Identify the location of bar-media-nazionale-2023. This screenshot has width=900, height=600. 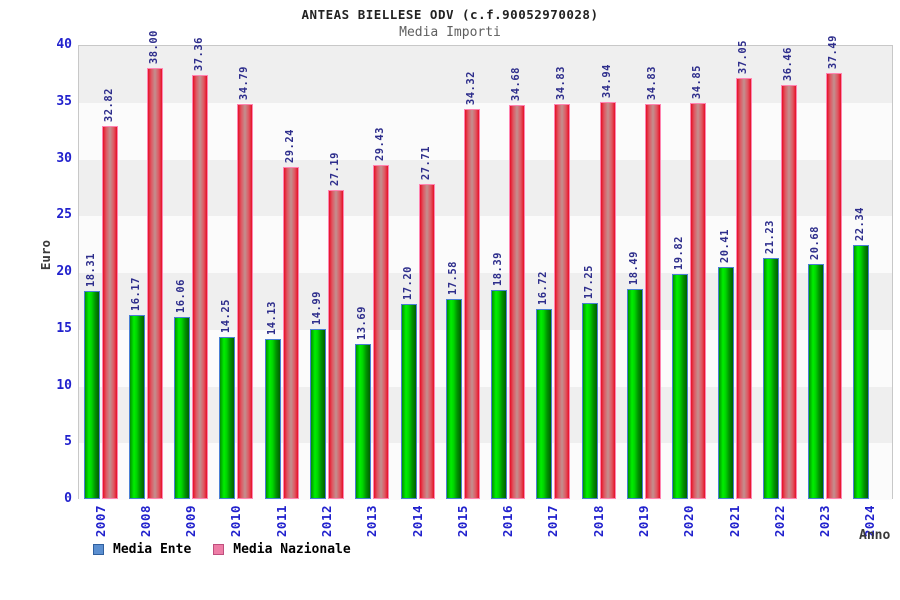
(834, 286).